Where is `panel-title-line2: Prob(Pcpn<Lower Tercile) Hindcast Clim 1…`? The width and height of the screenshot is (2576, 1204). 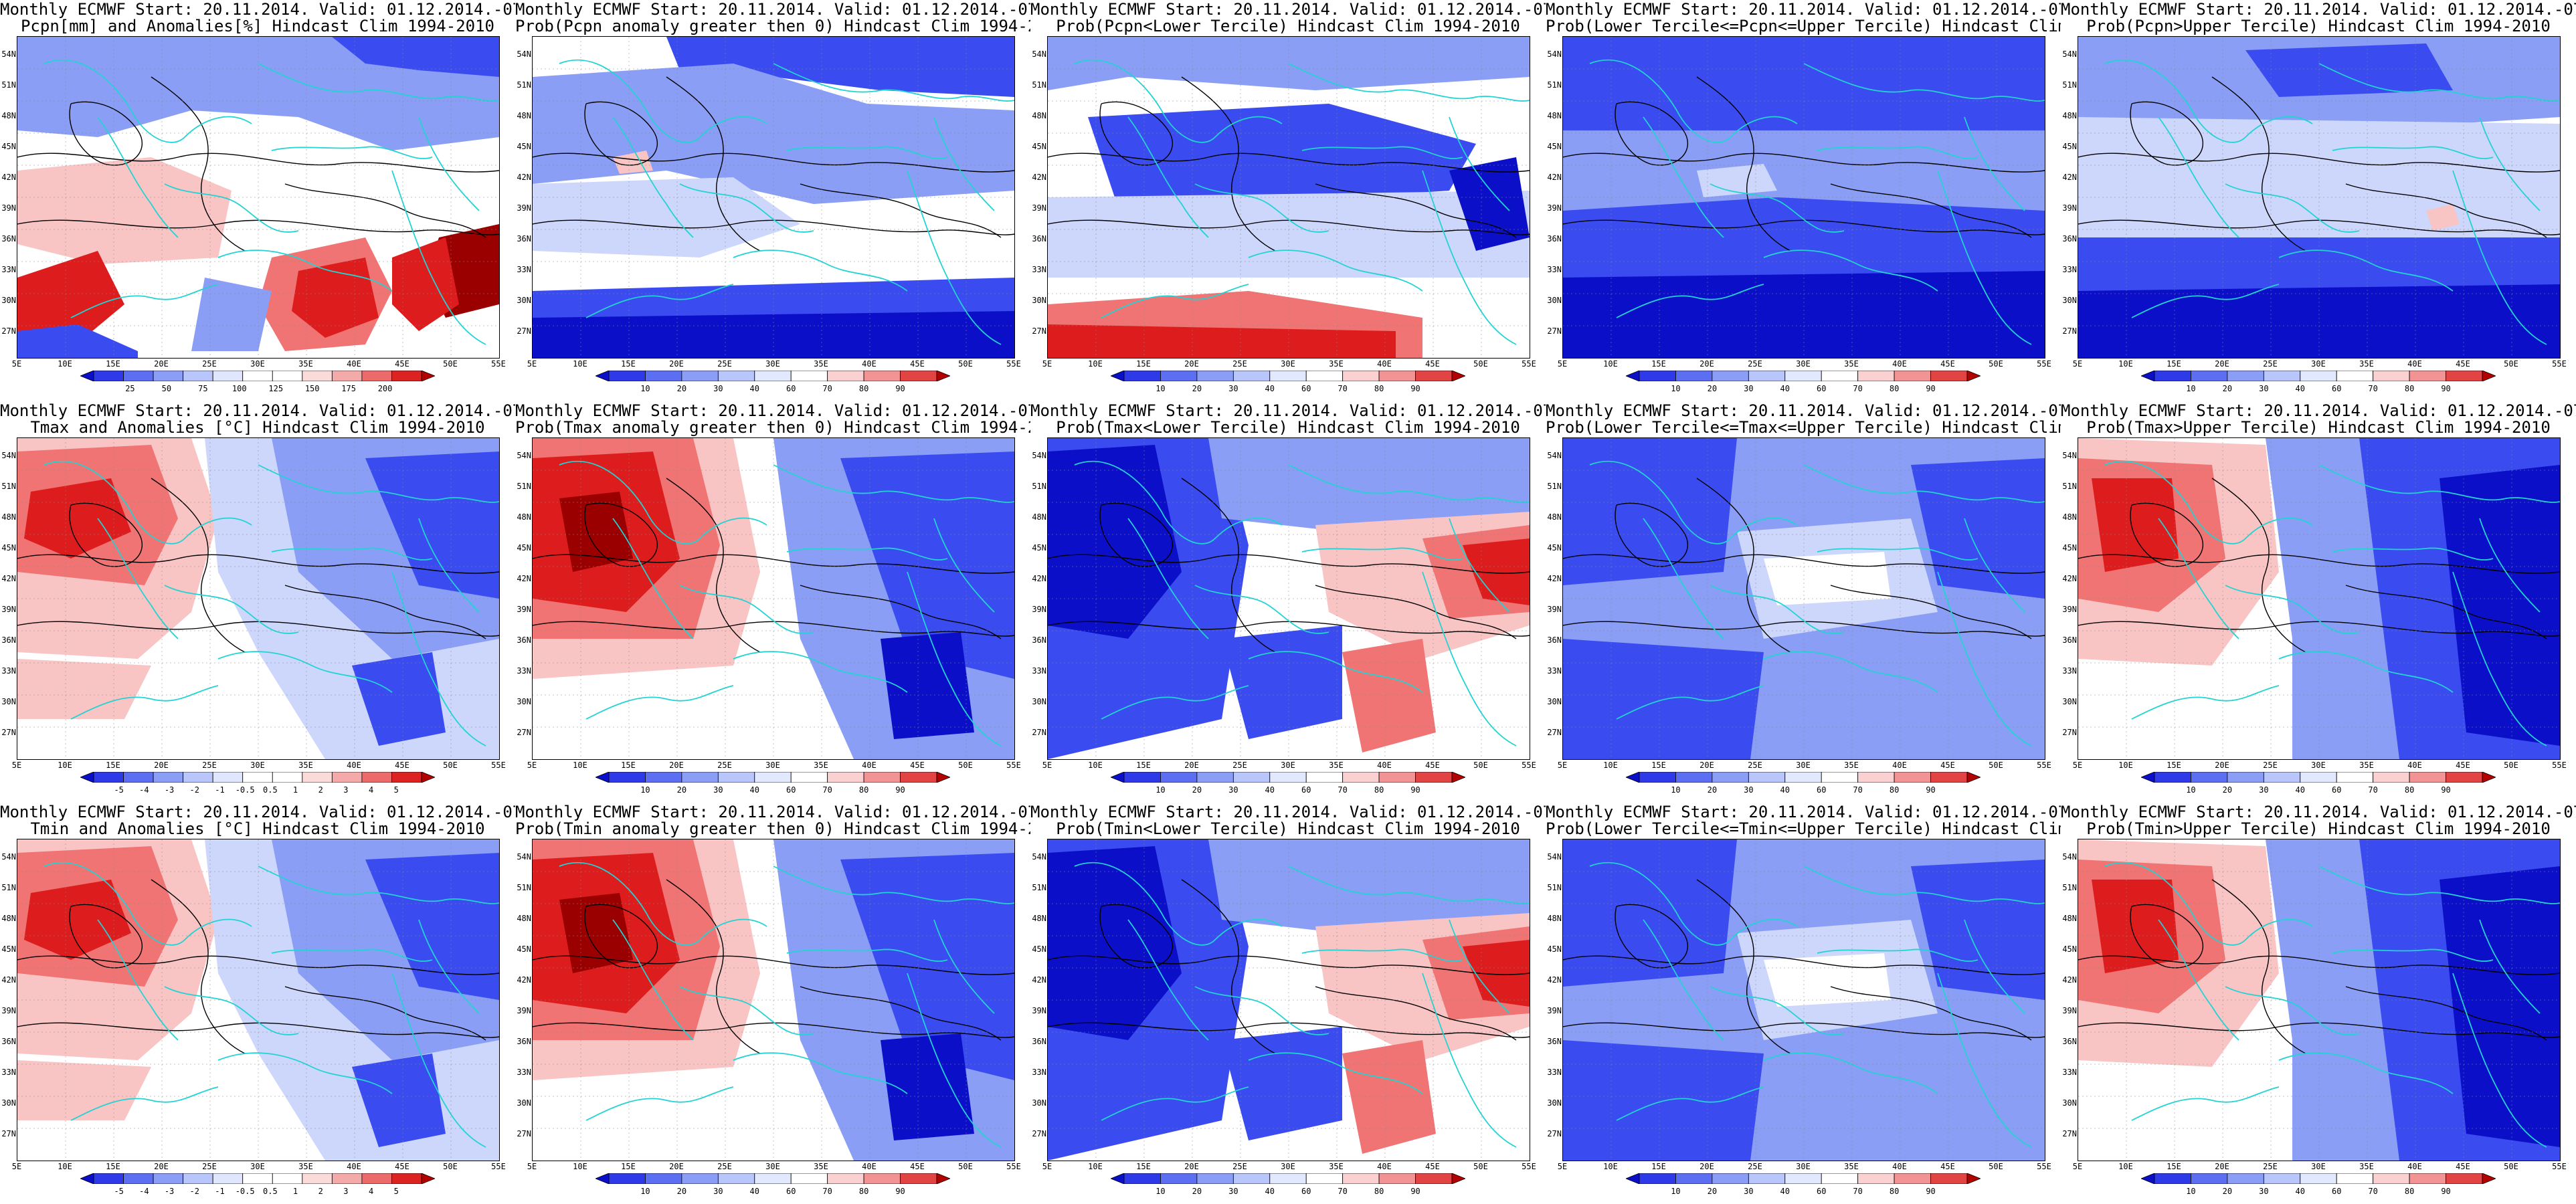 panel-title-line2: Prob(Pcpn<Lower Tercile) Hindcast Clim 1… is located at coordinates (1288, 26).